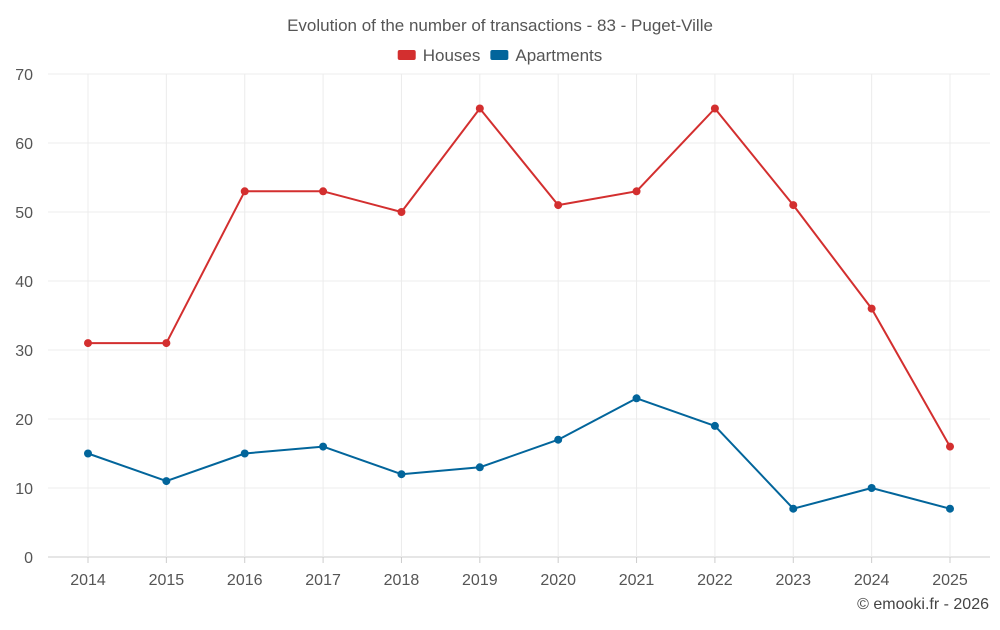  What do you see at coordinates (24, 144) in the screenshot?
I see `y-tick-label: 60` at bounding box center [24, 144].